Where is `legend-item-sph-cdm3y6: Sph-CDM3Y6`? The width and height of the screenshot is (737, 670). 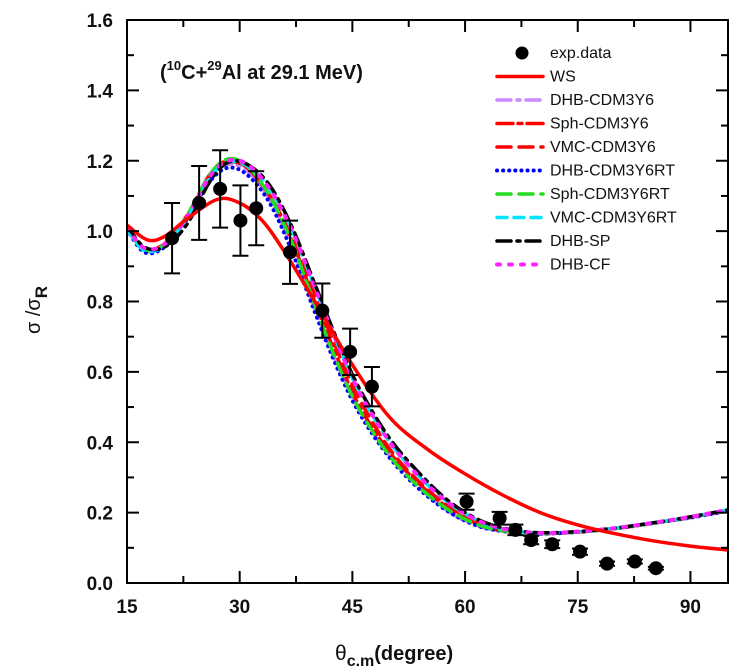 legend-item-sph-cdm3y6: Sph-CDM3Y6 is located at coordinates (572, 124).